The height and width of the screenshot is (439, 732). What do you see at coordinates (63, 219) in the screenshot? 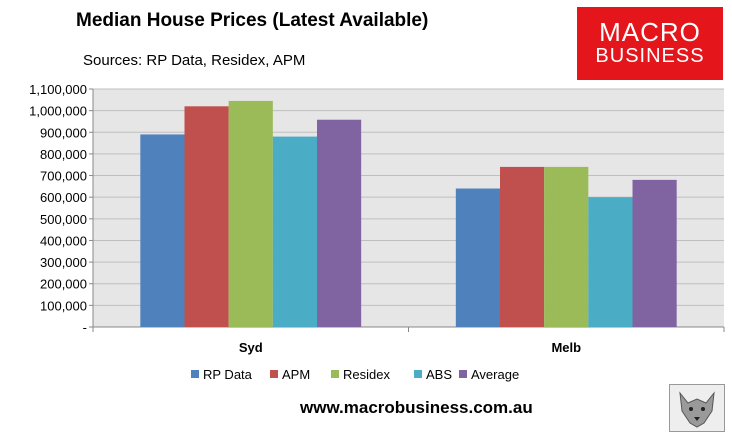
I see `y-tick-label: 500,000` at bounding box center [63, 219].